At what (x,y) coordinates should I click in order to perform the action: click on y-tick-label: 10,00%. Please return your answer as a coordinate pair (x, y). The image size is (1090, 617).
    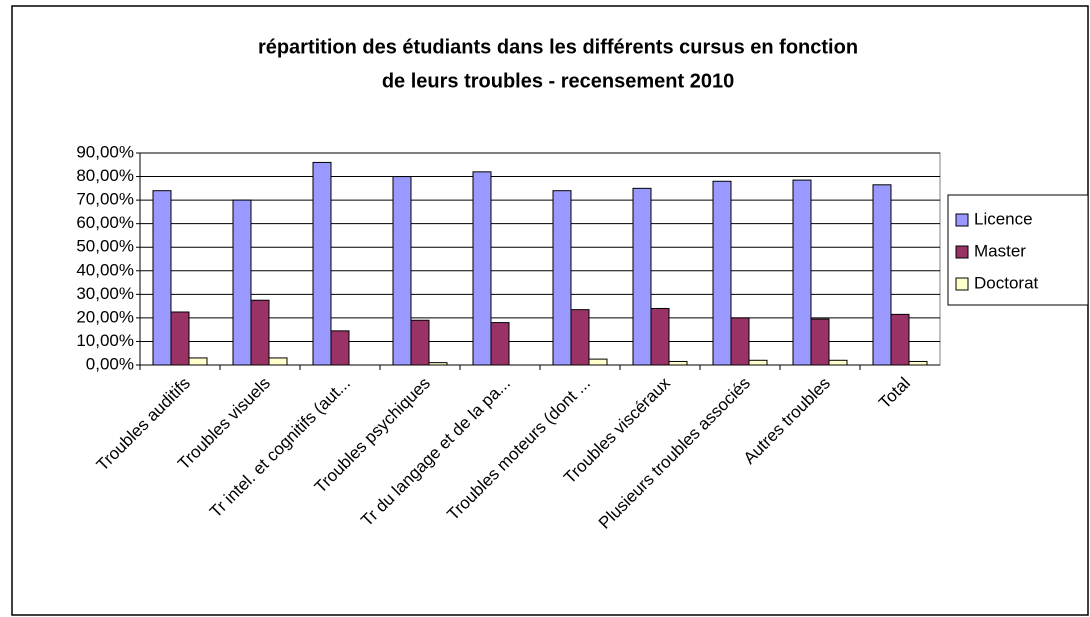
    Looking at the image, I should click on (105, 340).